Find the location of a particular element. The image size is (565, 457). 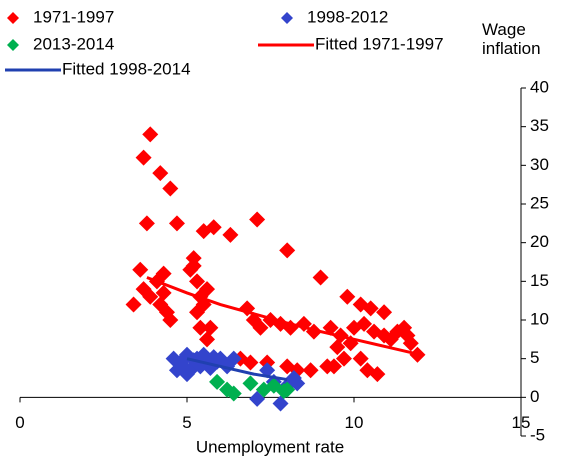

legend-label: Fitted 1971-1997 is located at coordinates (379, 43).